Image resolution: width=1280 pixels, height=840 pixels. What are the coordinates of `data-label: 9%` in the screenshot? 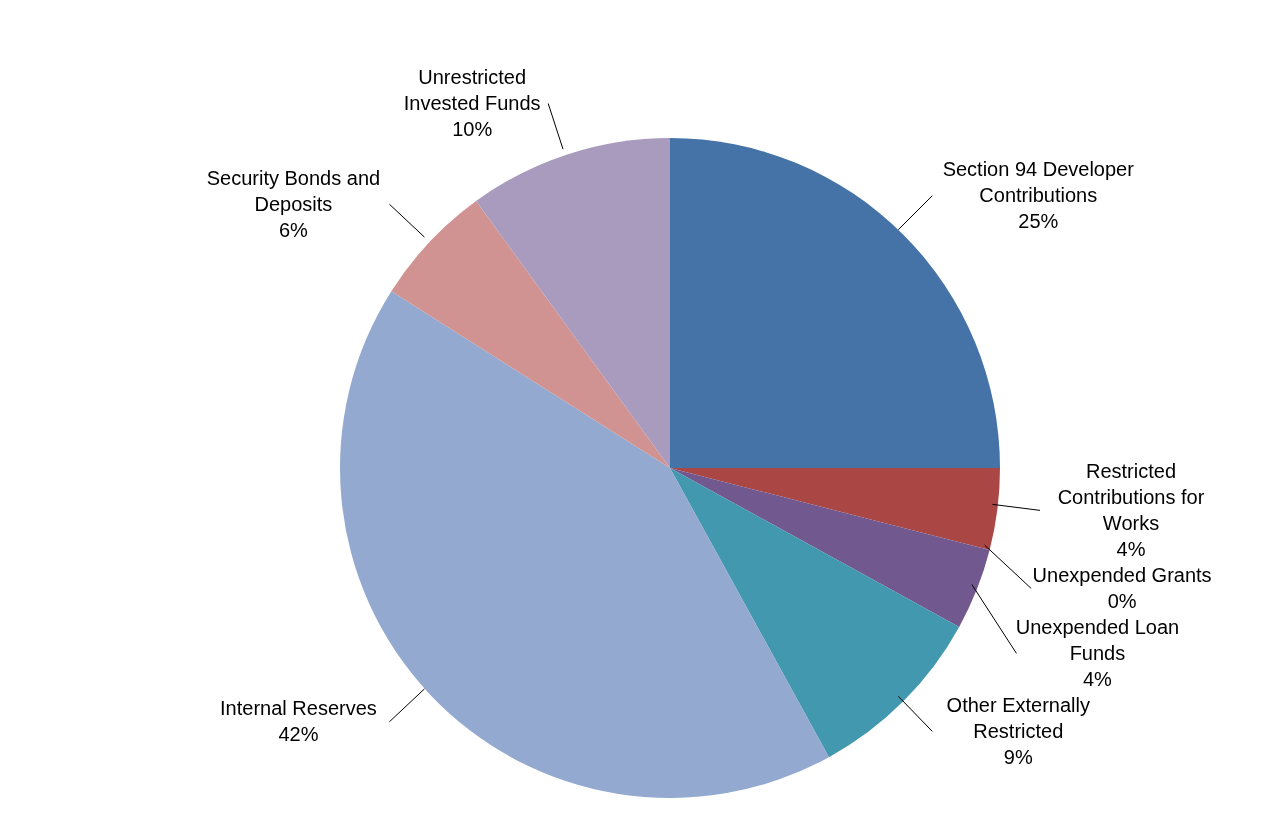 It's located at (1018, 756).